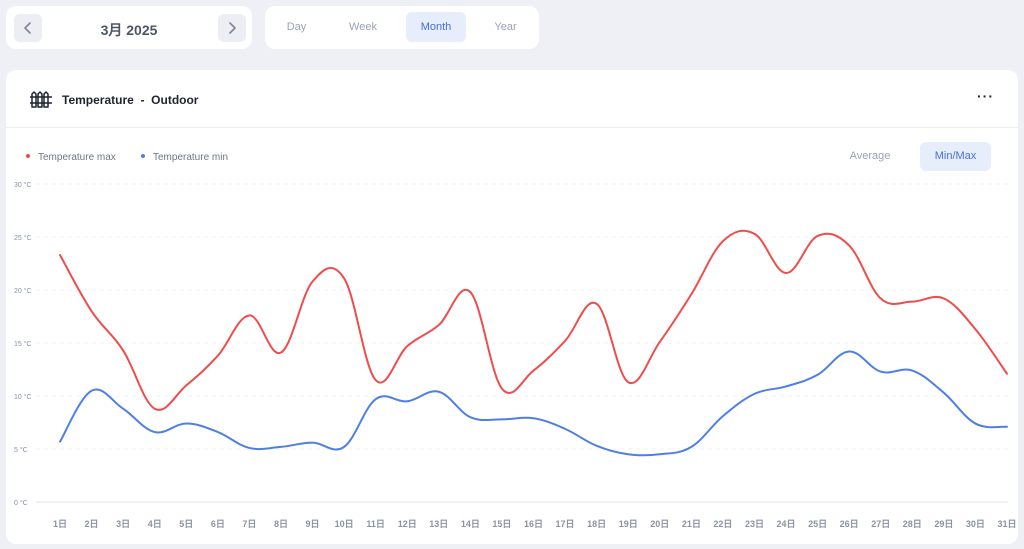  I want to click on x-tick-label: 17日, so click(565, 524).